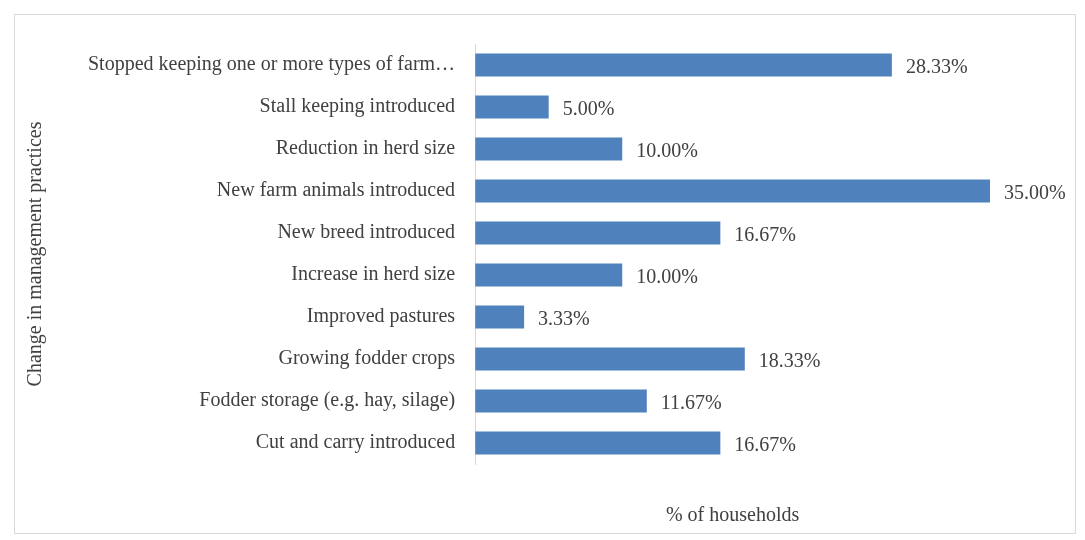 The height and width of the screenshot is (540, 1085). What do you see at coordinates (327, 400) in the screenshot?
I see `y-tick-label: Fodder storage (e.g. hay, silage)` at bounding box center [327, 400].